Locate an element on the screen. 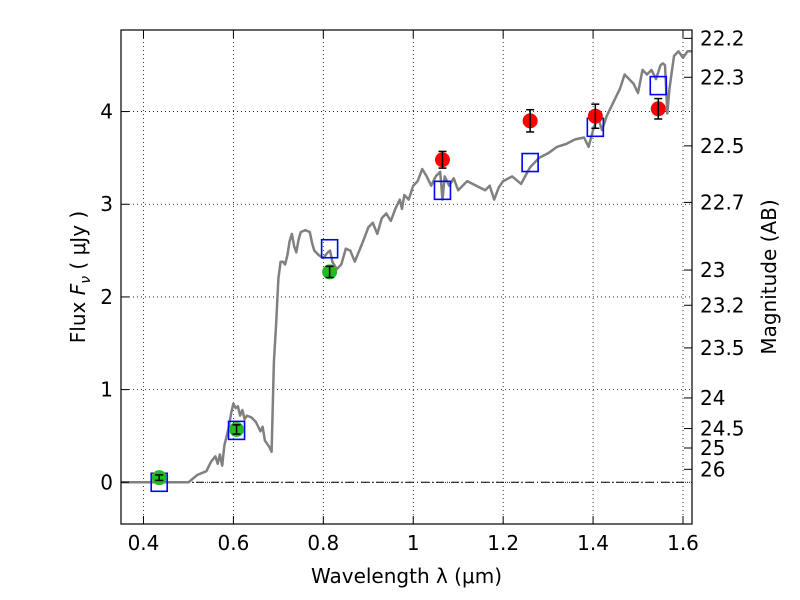  x-axis-label: Wavelength λ (μm) is located at coordinates (406, 576).